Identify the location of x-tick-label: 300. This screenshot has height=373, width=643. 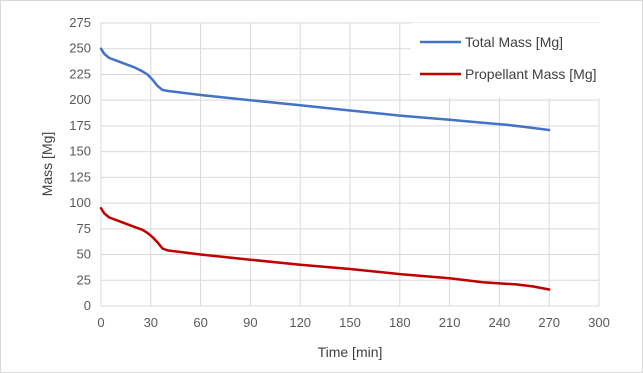
(599, 322).